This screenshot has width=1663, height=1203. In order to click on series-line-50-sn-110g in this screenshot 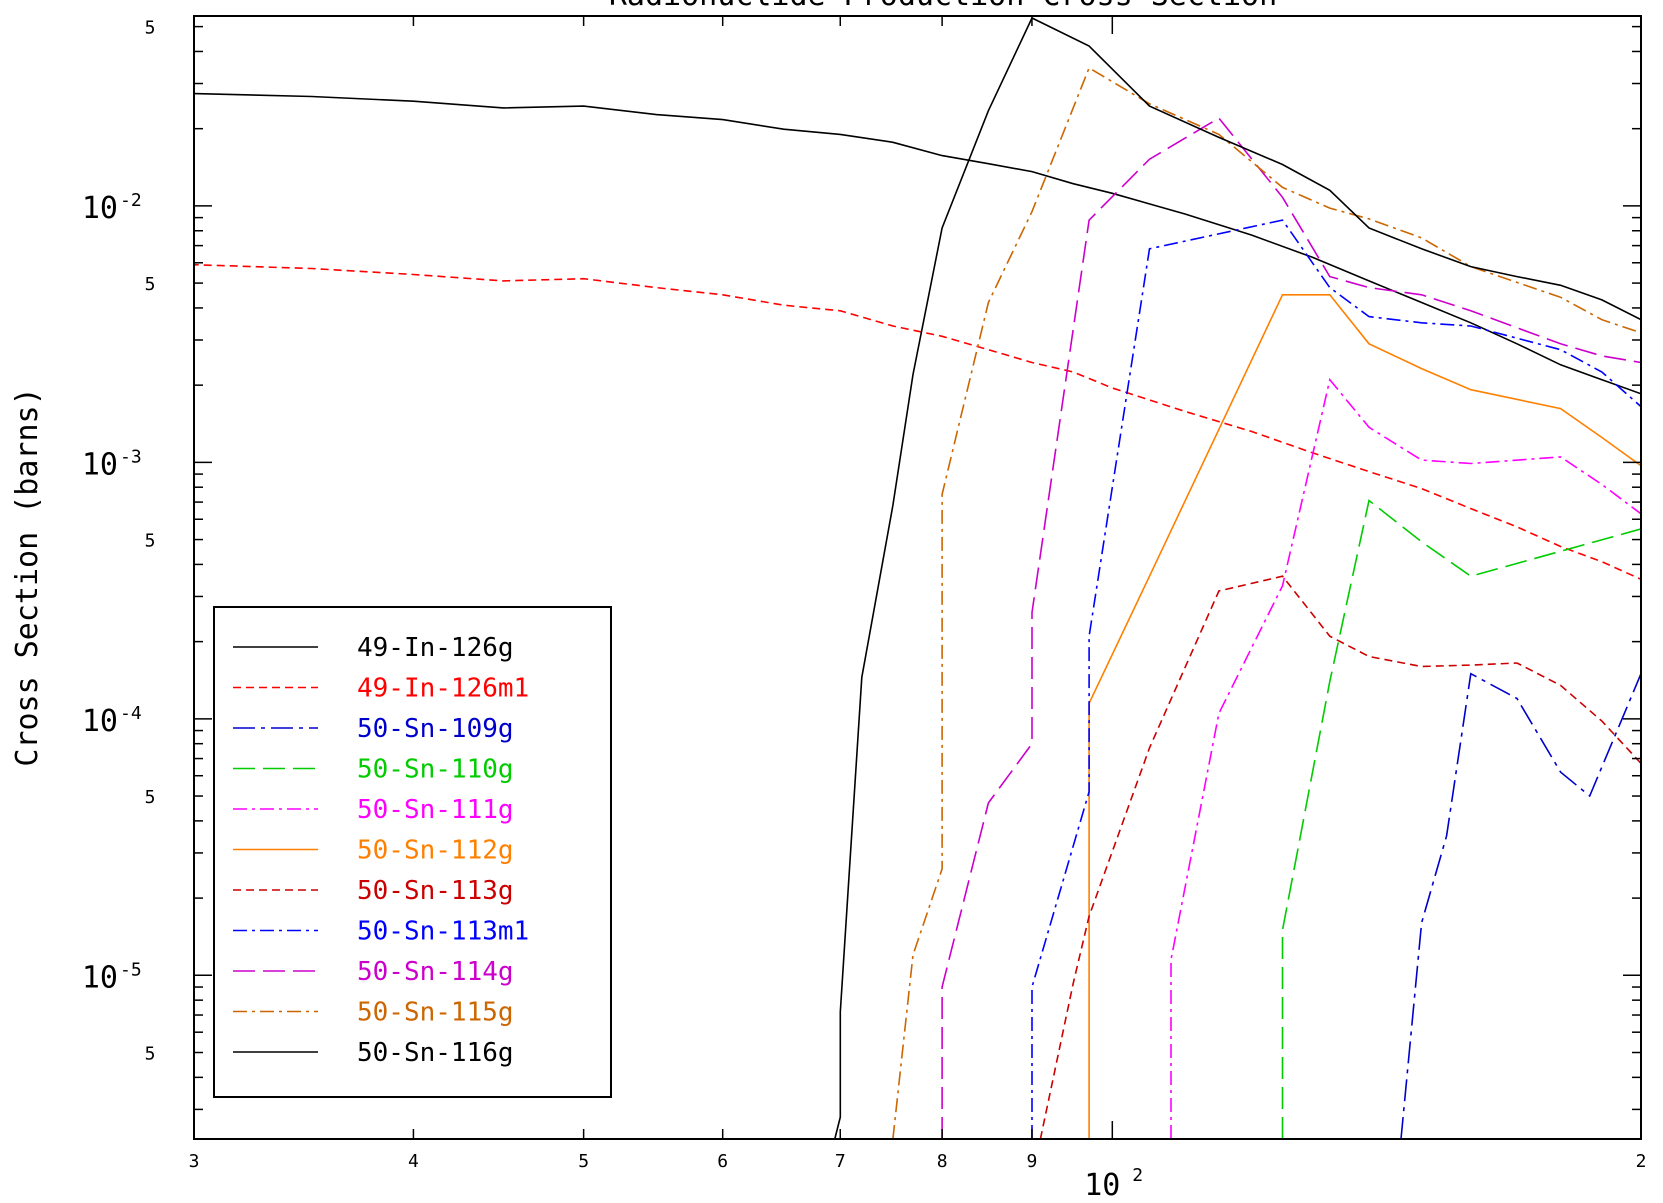, I will do `click(1461, 819)`.